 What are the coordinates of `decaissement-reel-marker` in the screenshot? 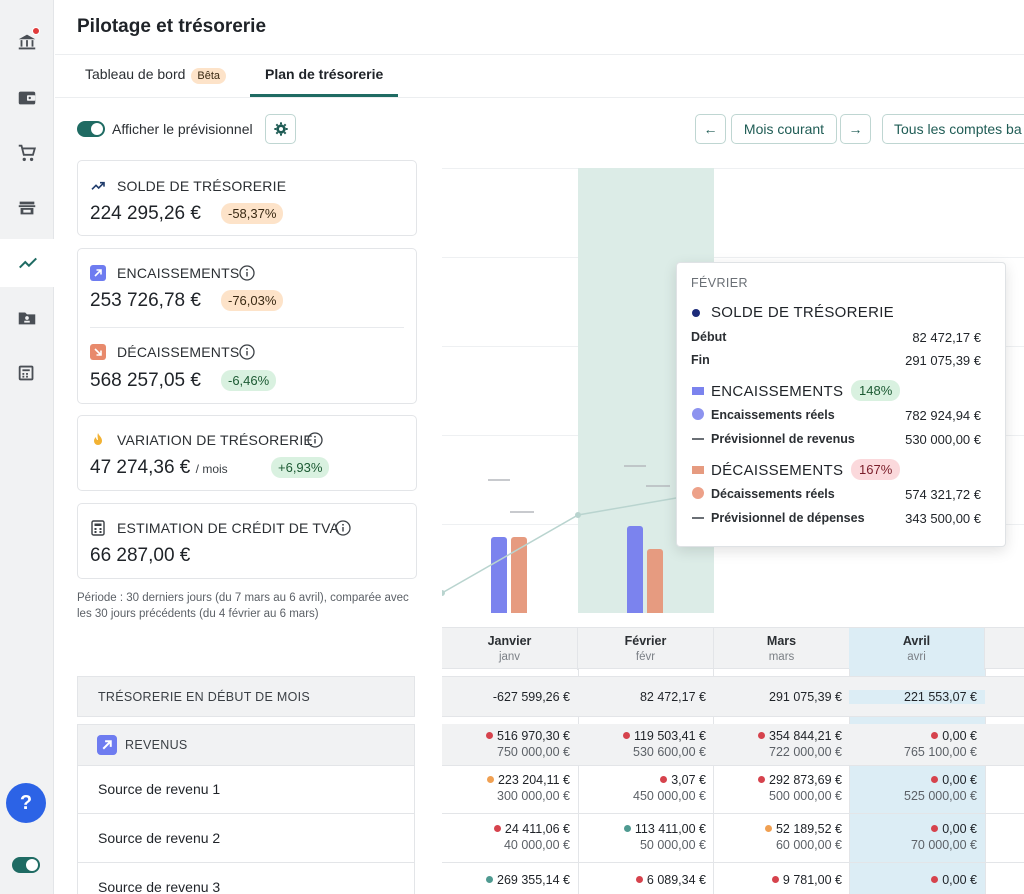 It's located at (698, 493).